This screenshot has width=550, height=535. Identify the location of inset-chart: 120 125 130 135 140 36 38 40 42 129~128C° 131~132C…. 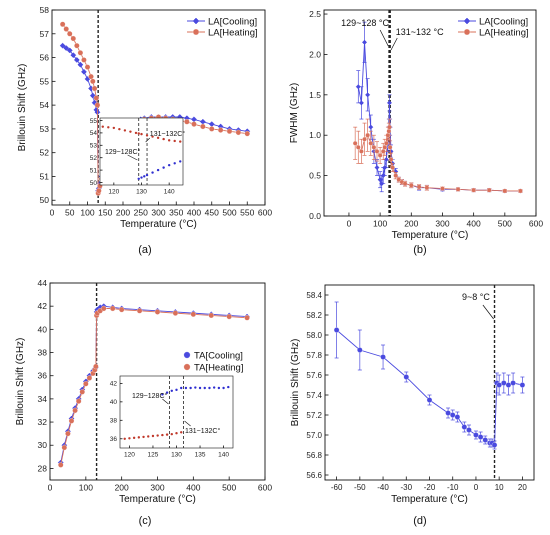
(172, 417).